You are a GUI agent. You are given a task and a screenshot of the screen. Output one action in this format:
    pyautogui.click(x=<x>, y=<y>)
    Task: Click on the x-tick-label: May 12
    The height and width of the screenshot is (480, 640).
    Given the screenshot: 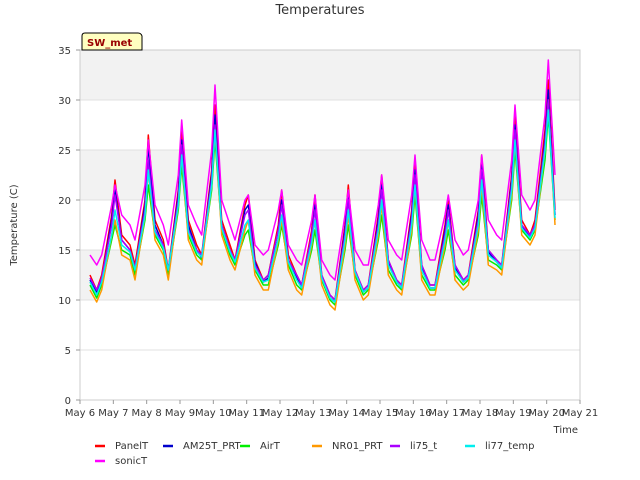 What is the action you would take?
    pyautogui.click(x=280, y=413)
    